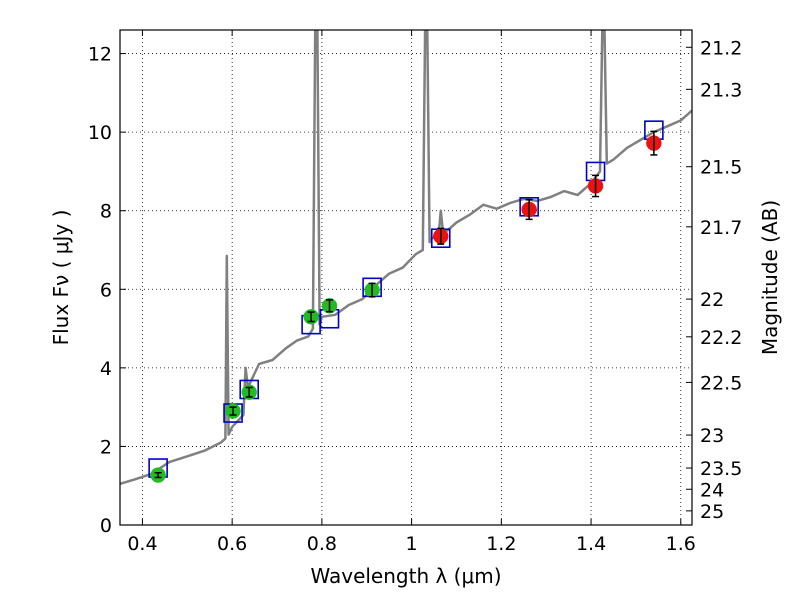 The width and height of the screenshot is (800, 604). Describe the element at coordinates (106, 369) in the screenshot. I see `y-tick-label-2: 4` at that location.